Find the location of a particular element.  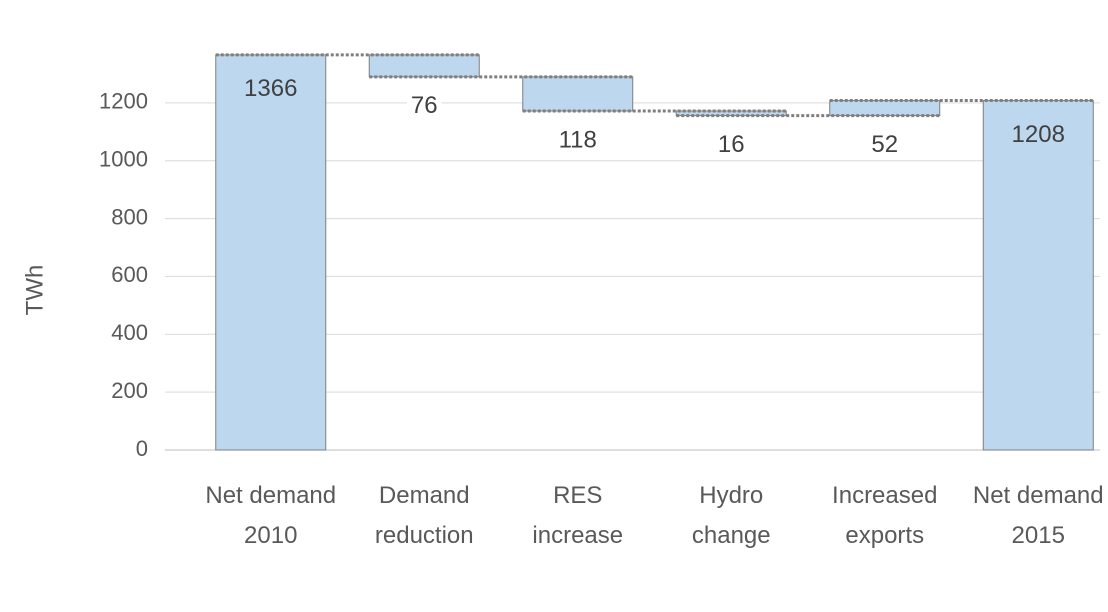

x-tick-label: Net demand 2010 is located at coordinates (271, 515).